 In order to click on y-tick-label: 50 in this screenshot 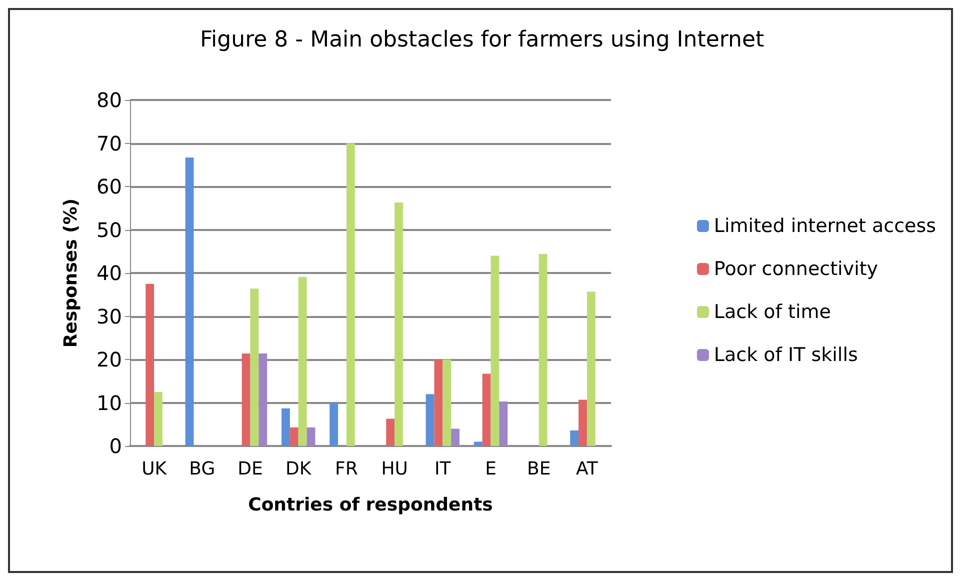, I will do `click(109, 230)`.